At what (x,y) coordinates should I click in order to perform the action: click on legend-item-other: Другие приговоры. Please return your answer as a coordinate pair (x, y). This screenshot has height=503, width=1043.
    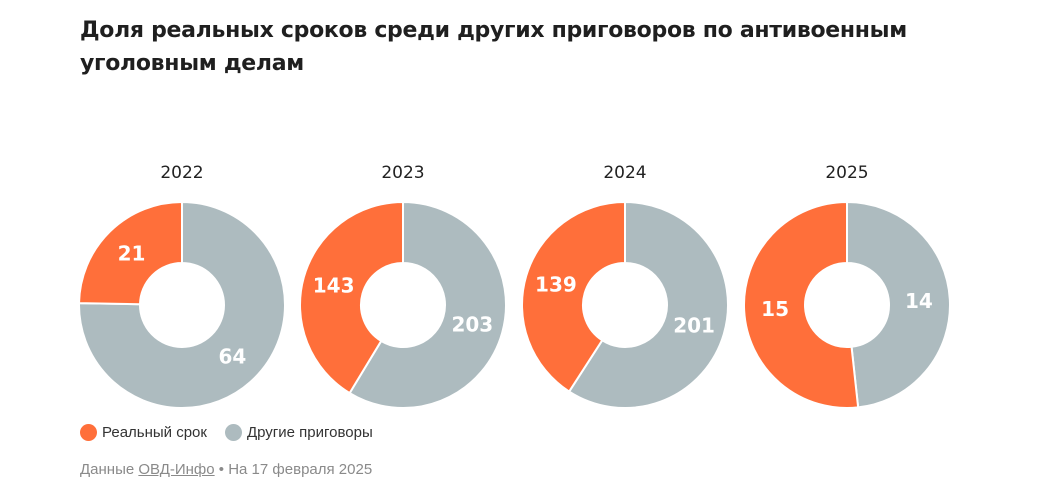
    Looking at the image, I should click on (298, 432).